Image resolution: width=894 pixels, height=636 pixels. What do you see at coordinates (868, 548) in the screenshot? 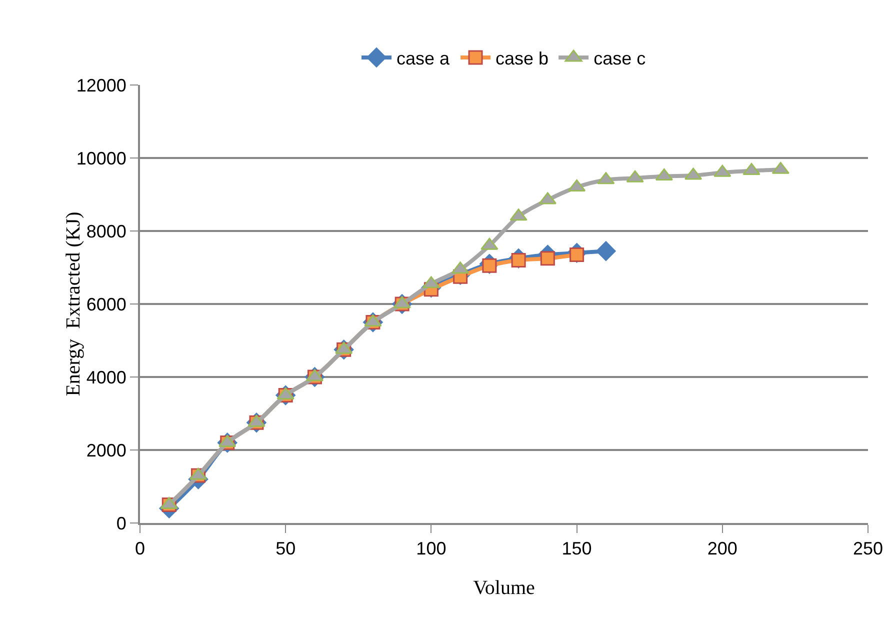
I see `x-tick-label: 250` at bounding box center [868, 548].